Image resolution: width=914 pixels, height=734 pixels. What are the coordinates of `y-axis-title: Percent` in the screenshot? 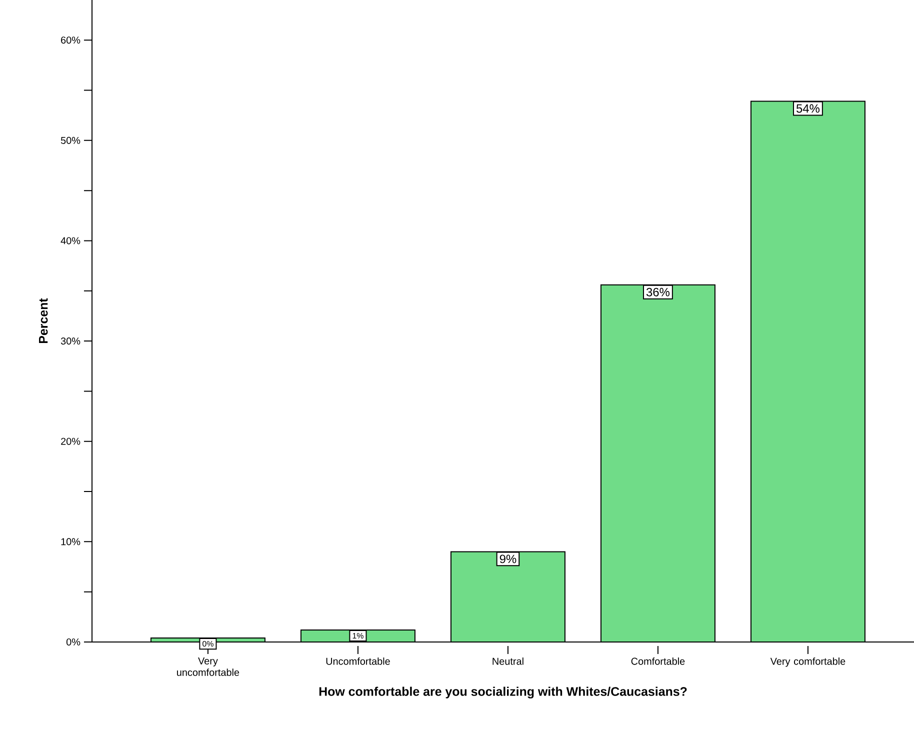 It's located at (43, 320).